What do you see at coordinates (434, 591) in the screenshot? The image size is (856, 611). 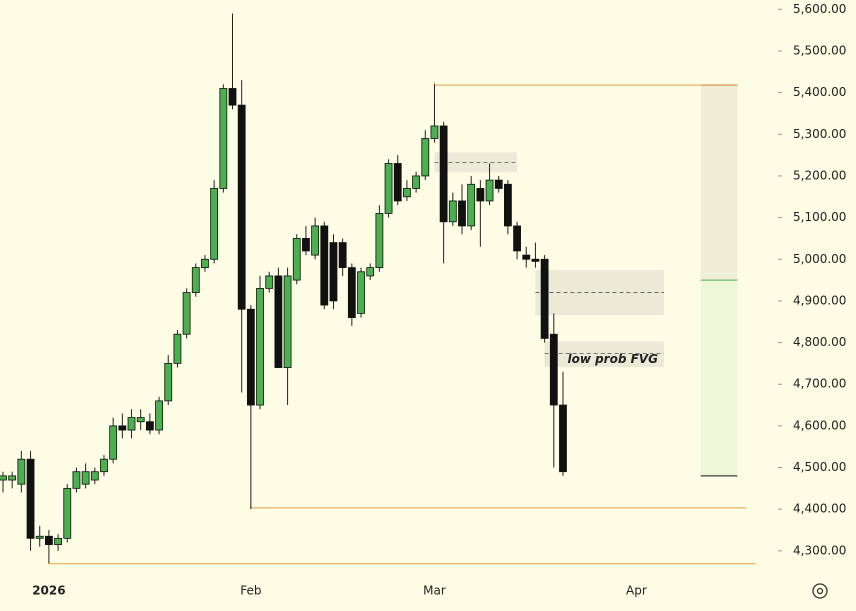 I see `x-tick-label: Mar` at bounding box center [434, 591].